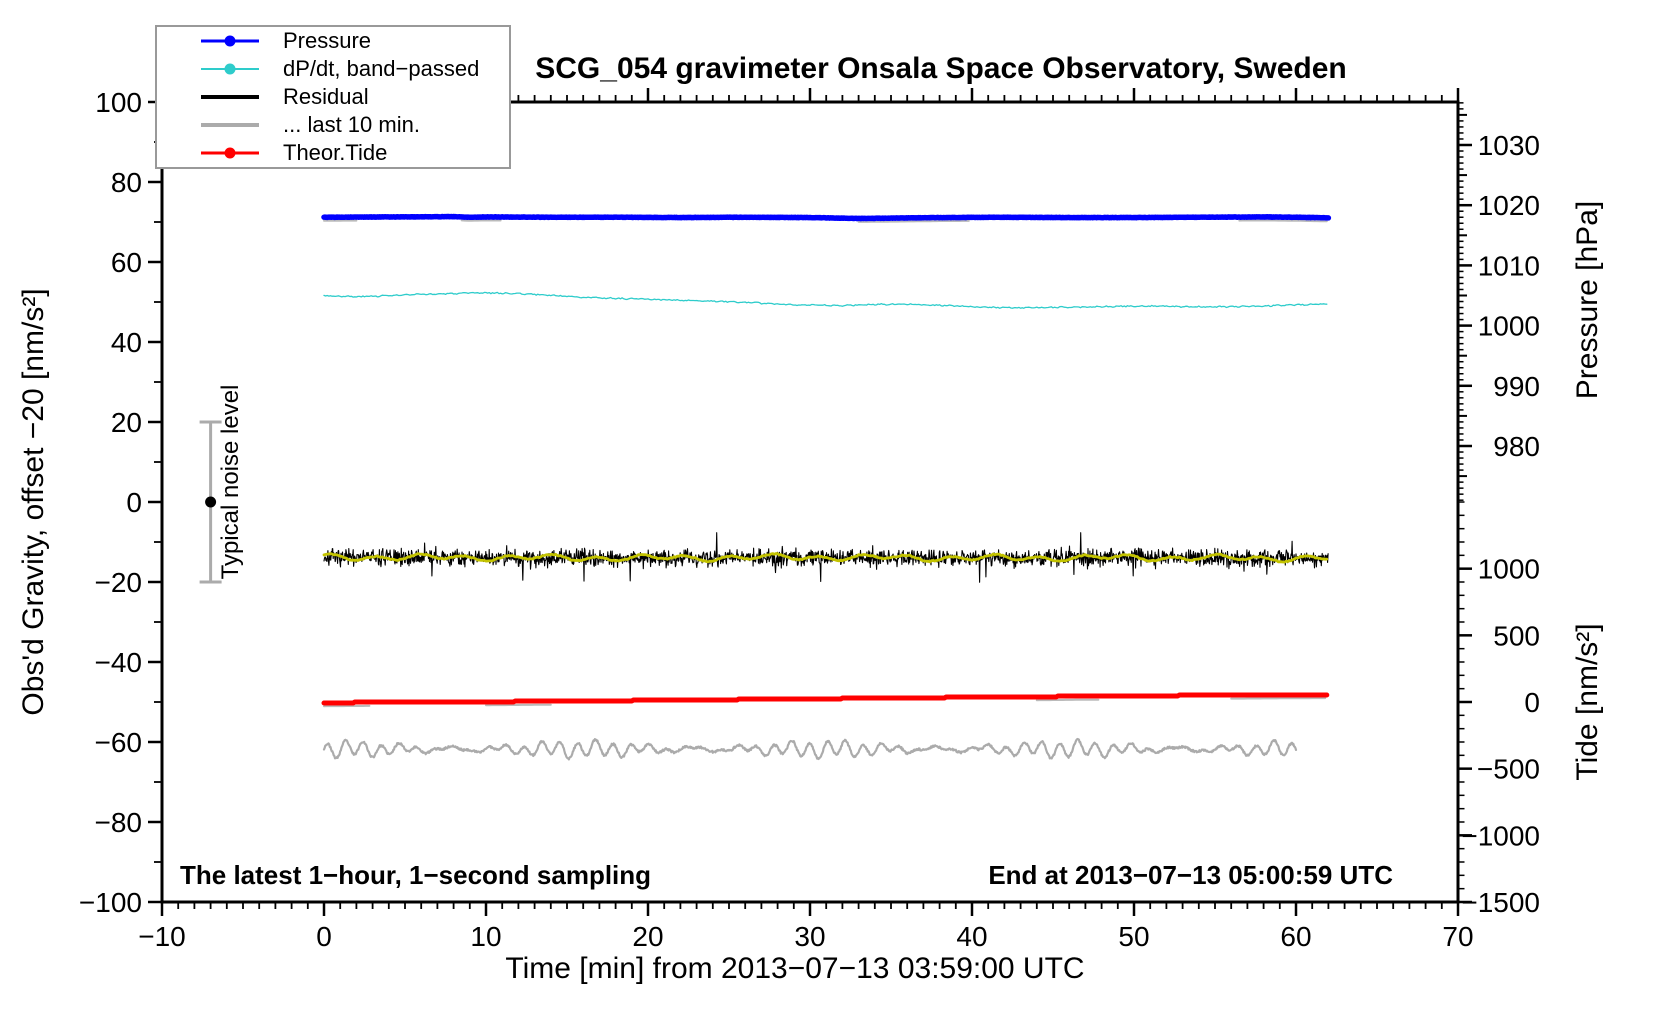 This screenshot has height=1020, width=1660. What do you see at coordinates (795, 968) in the screenshot?
I see `x-axis-label: Time [min] from 2013−07−13 03:59:00 UTC` at bounding box center [795, 968].